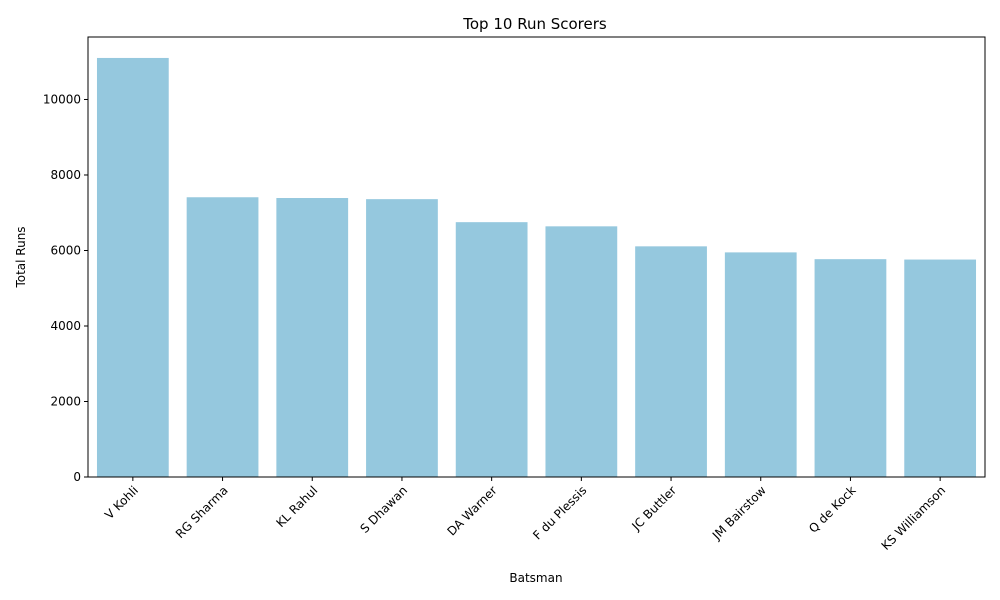  What do you see at coordinates (383, 509) in the screenshot?
I see `x-tick-label: S Dhawan` at bounding box center [383, 509].